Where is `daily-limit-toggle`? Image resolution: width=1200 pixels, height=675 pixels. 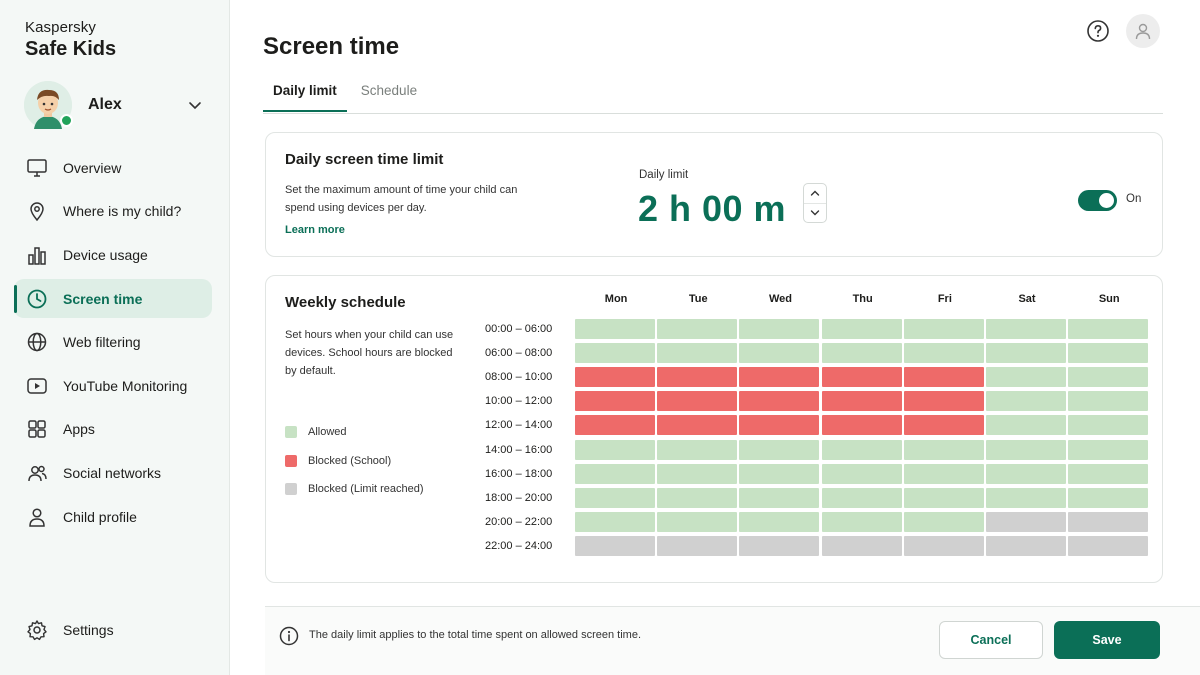
daily-limit-toggle is located at coordinates (1097, 200).